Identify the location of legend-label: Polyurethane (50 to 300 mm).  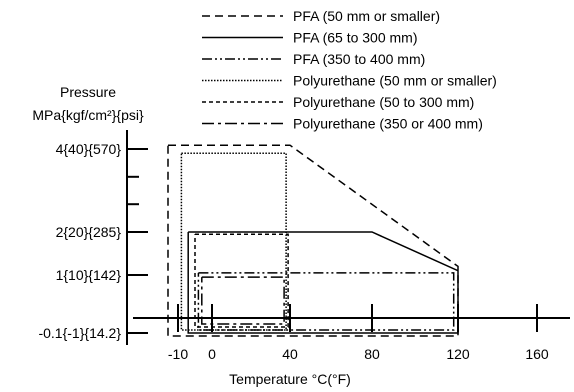
(383, 102).